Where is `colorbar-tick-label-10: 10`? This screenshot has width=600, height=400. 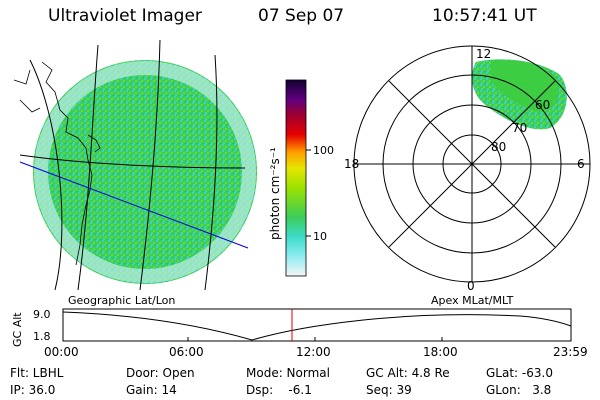
colorbar-tick-label-10: 10 is located at coordinates (320, 236).